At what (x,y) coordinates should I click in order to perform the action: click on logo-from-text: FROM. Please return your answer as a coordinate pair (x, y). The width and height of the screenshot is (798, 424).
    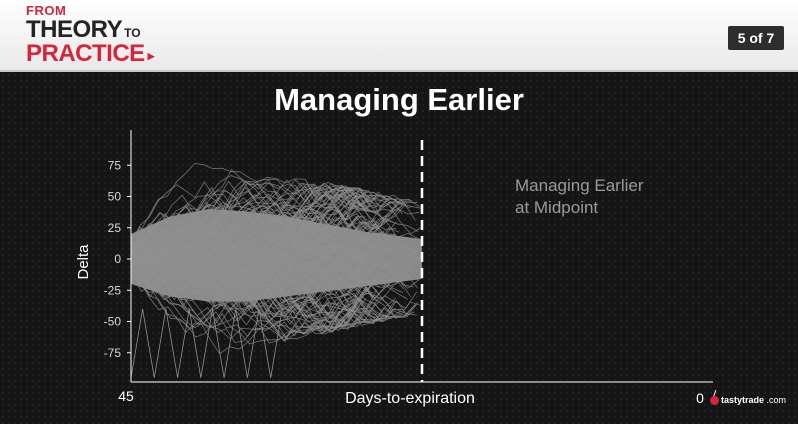
    Looking at the image, I should click on (46, 10).